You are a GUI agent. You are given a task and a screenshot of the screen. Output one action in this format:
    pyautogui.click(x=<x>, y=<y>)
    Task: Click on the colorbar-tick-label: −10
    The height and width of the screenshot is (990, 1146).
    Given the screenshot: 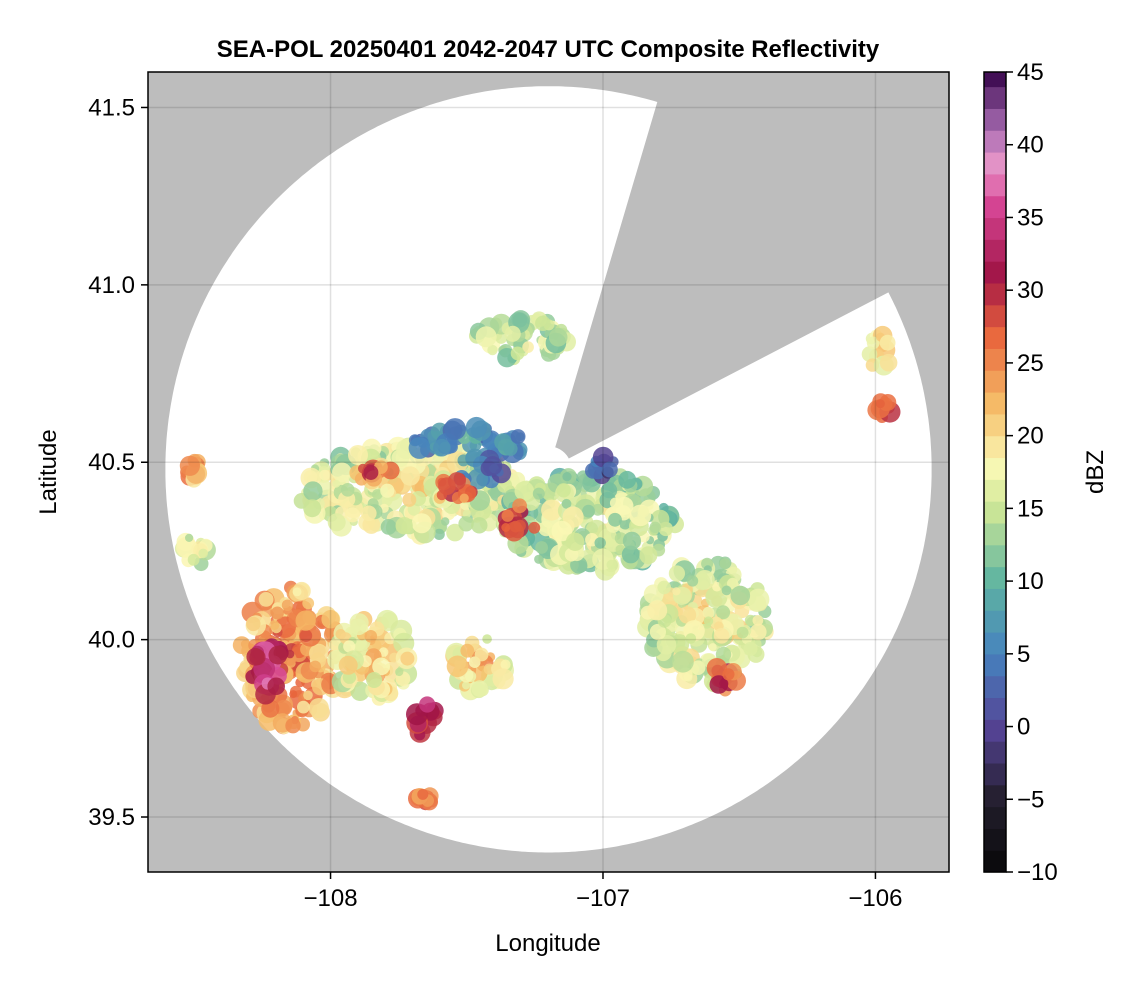 What is the action you would take?
    pyautogui.click(x=1037, y=872)
    